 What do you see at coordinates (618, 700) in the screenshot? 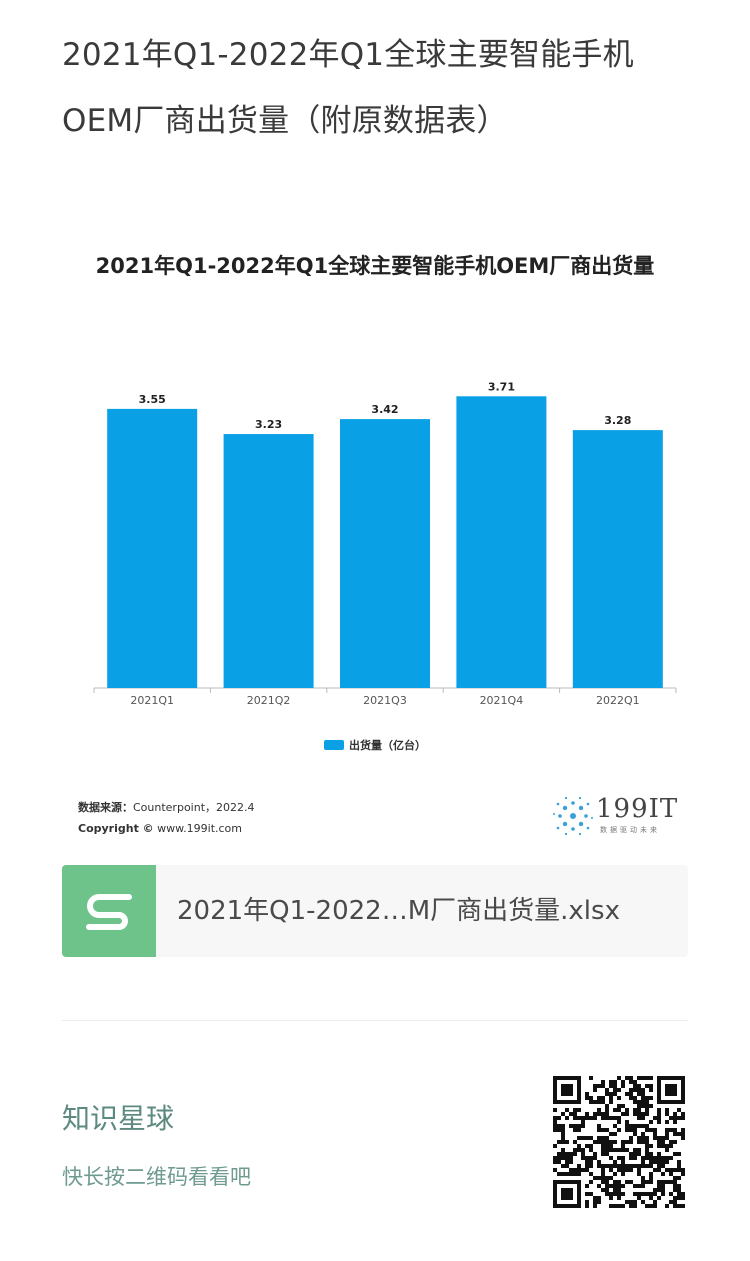
I see `x-tick-label: 2022Q1` at bounding box center [618, 700].